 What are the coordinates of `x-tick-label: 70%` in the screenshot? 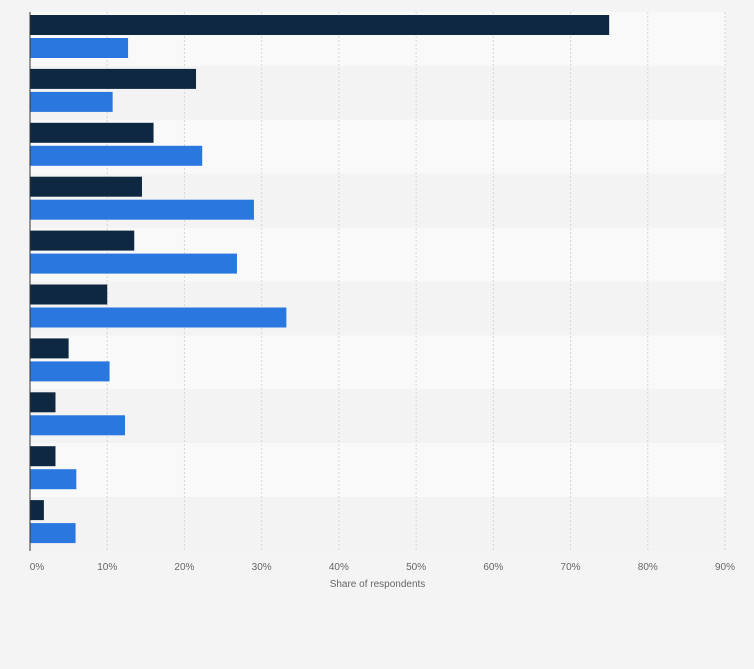 It's located at (571, 567).